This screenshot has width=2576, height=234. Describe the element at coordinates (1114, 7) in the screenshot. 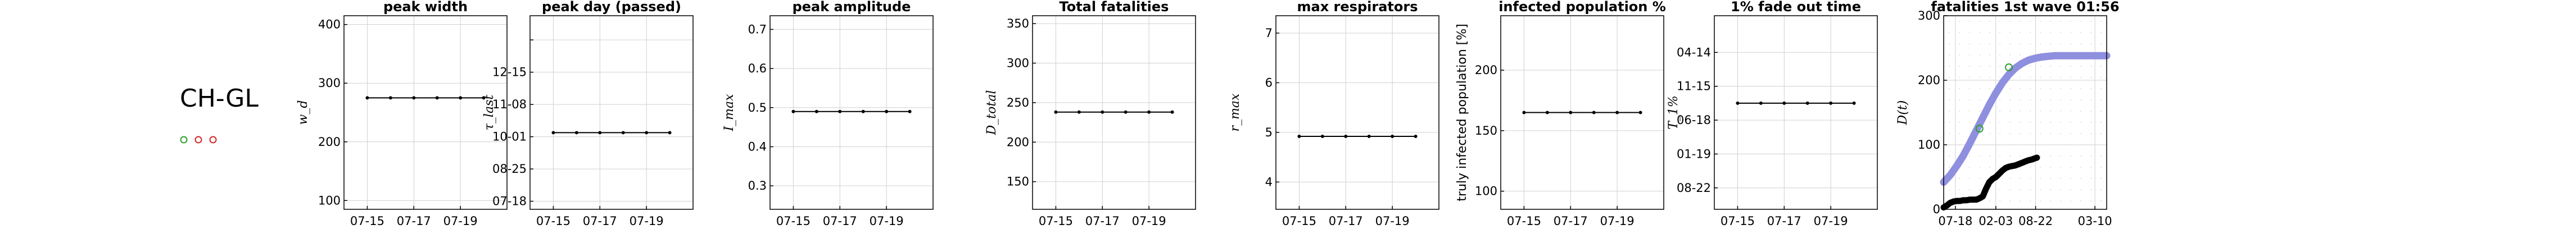

I see `chart-title: Total fatalities` at that location.